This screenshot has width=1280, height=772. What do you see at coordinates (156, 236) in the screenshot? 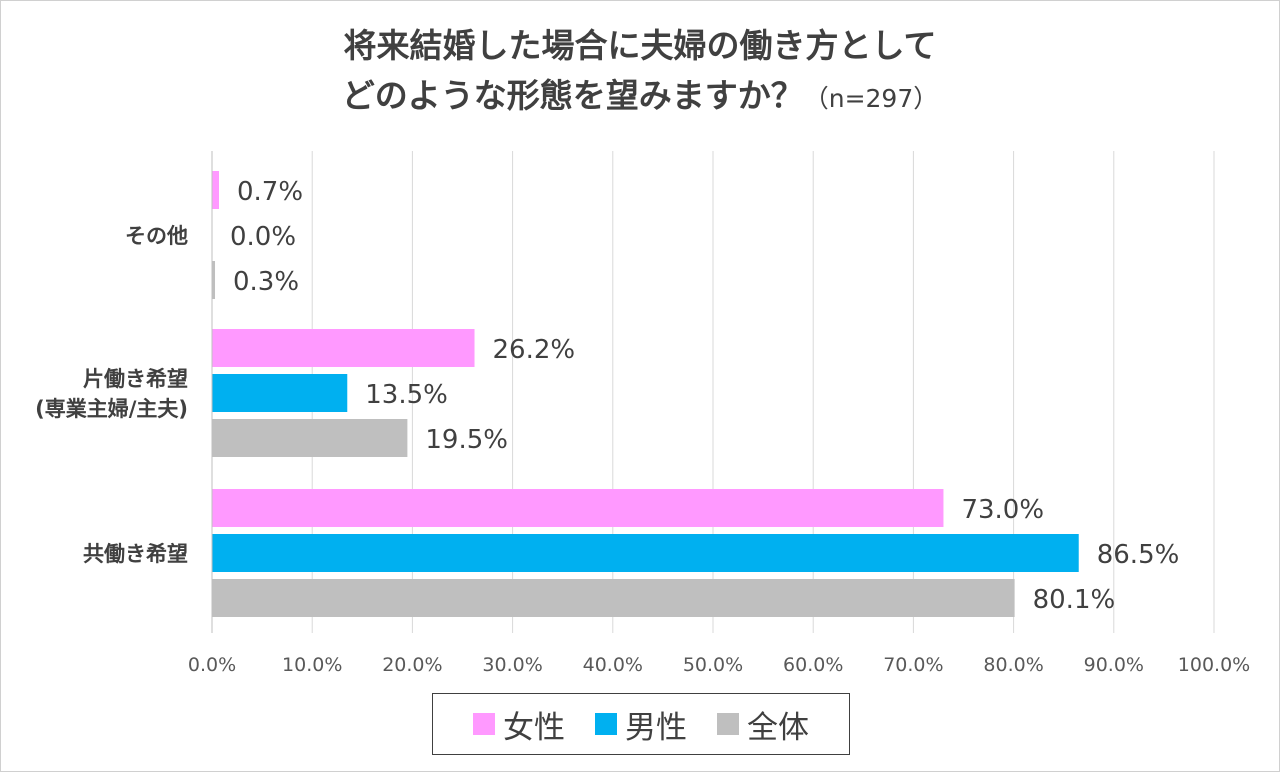
I see `category-label-0-0: その他` at bounding box center [156, 236].